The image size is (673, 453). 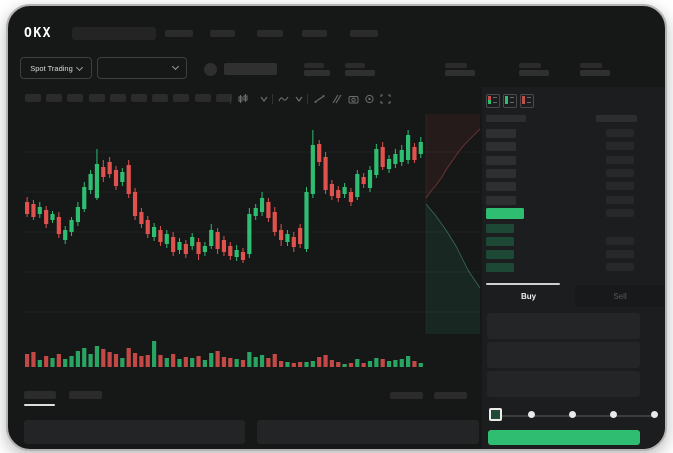 I want to click on orderbook-view-asks-icon, so click(x=527, y=101).